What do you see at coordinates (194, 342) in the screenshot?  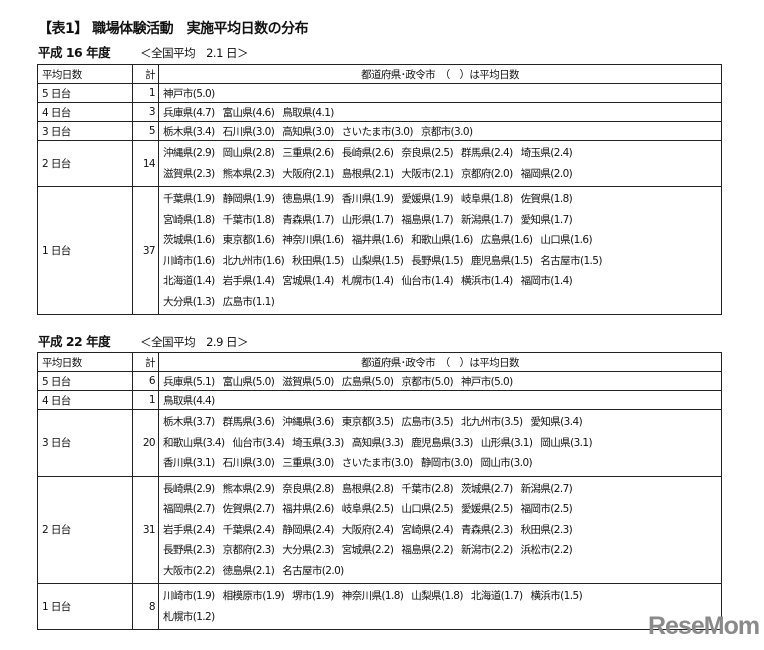 I see `table2-national-average: ＜全国平均 2.9 日＞` at bounding box center [194, 342].